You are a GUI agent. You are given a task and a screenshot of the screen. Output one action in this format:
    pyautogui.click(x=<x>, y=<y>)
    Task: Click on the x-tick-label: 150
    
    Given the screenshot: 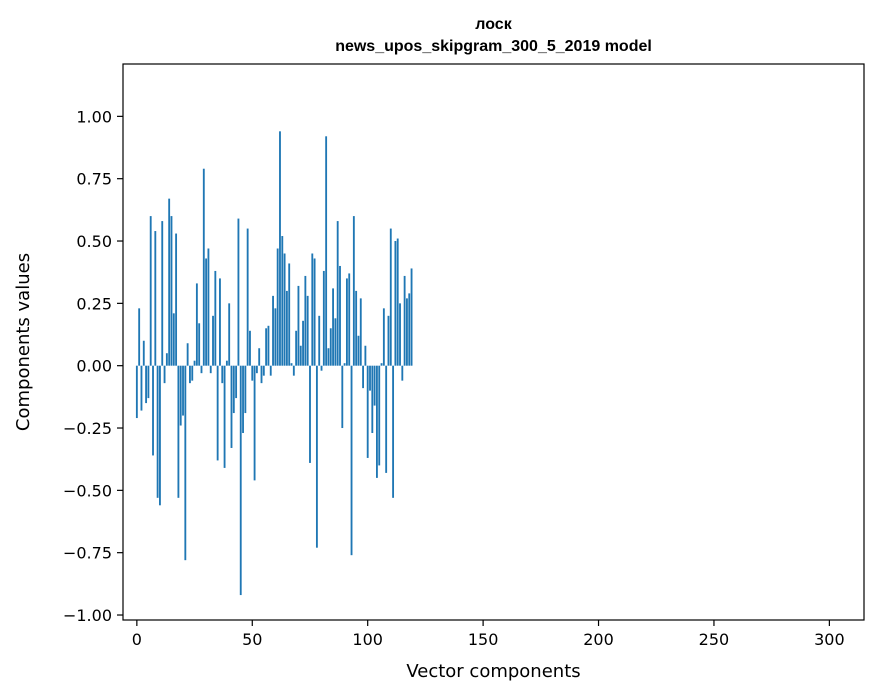 What is the action you would take?
    pyautogui.click(x=483, y=639)
    